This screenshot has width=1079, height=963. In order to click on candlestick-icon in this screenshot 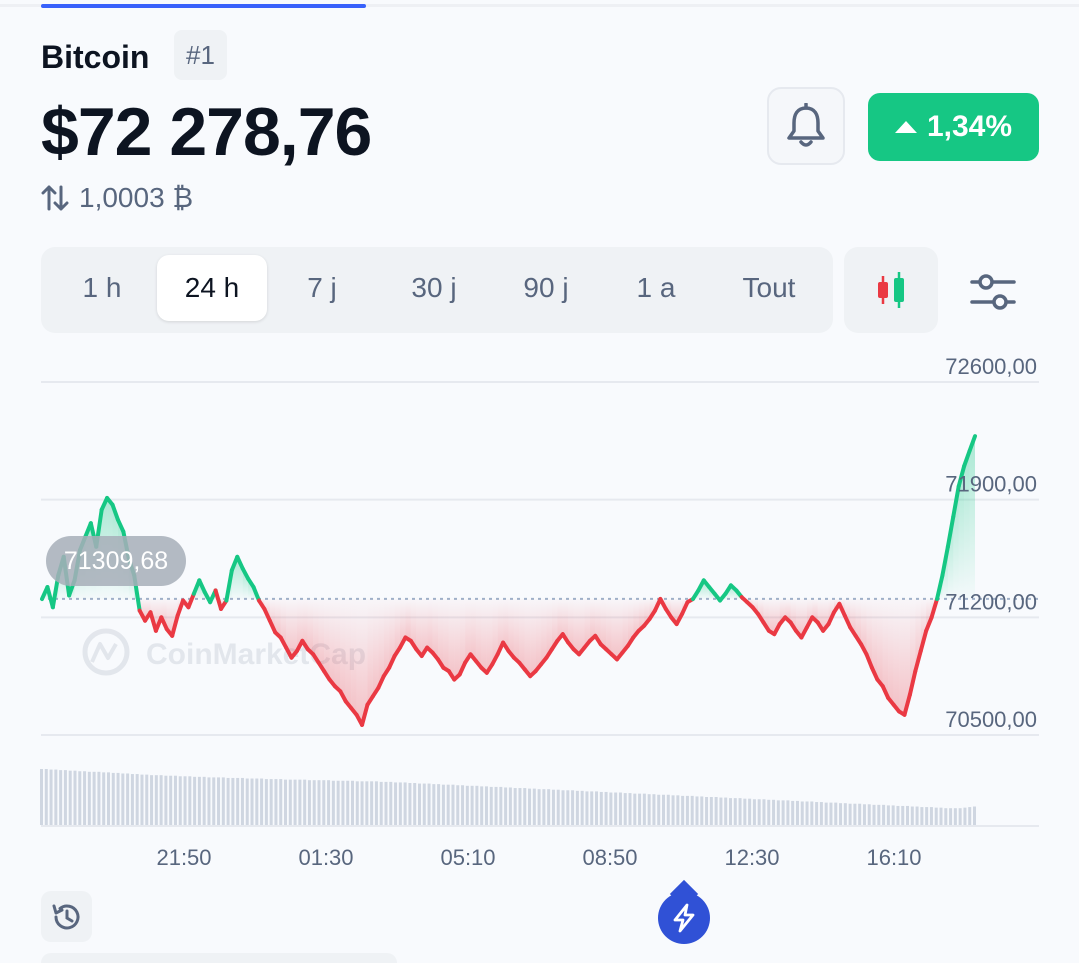, I will do `click(891, 290)`.